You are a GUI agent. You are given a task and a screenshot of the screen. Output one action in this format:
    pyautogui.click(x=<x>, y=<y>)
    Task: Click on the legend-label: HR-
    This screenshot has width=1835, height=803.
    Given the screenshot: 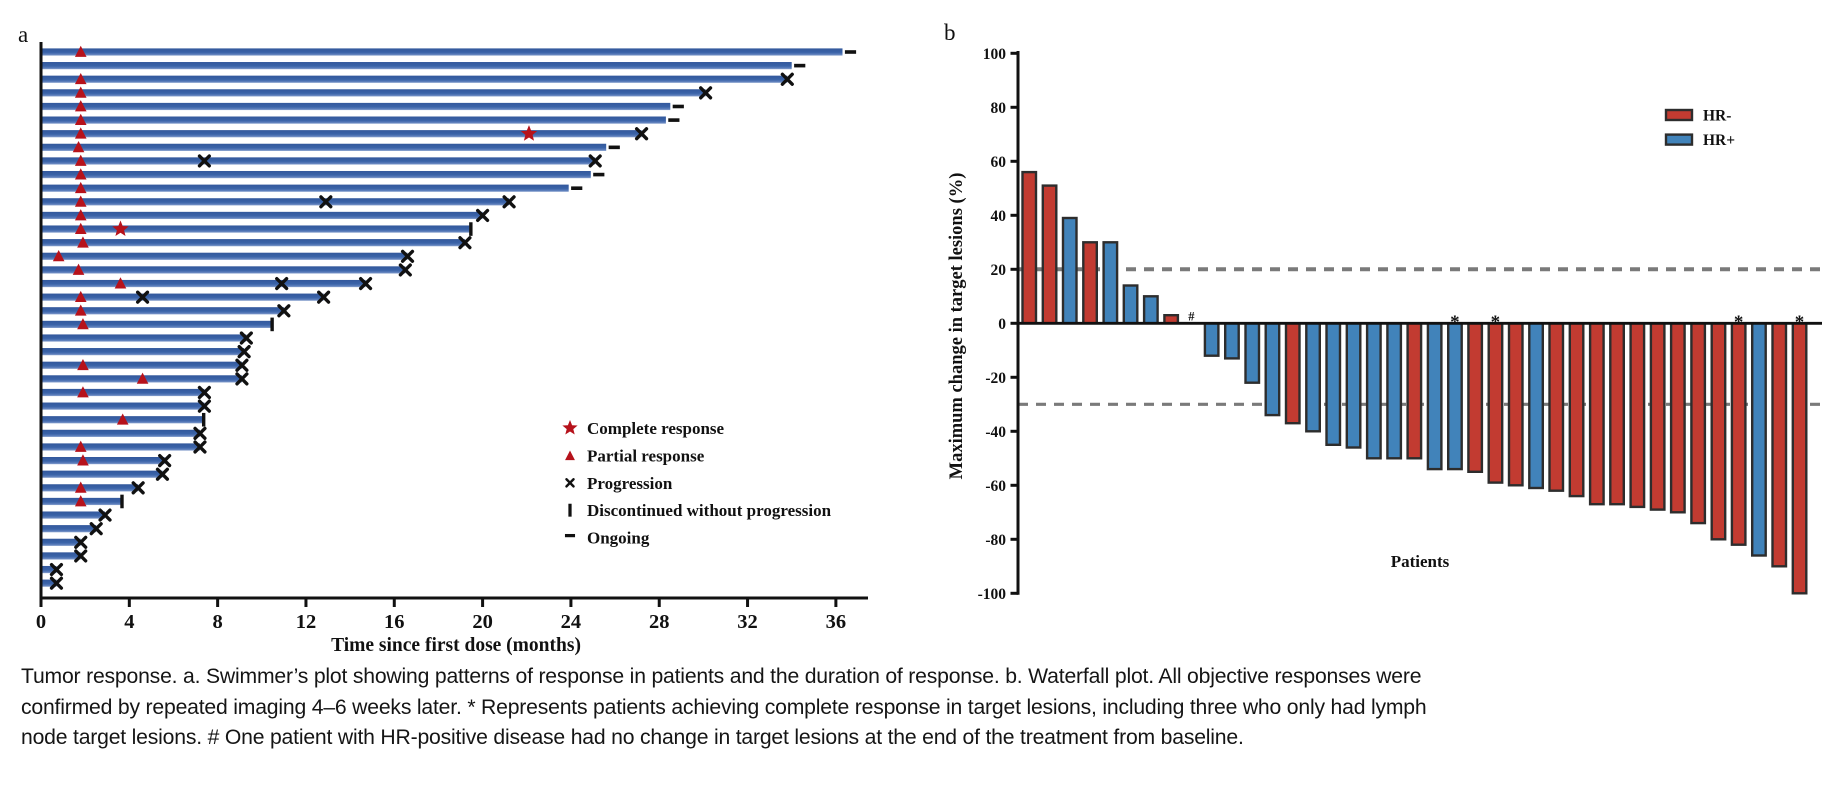 What is the action you would take?
    pyautogui.click(x=1717, y=116)
    